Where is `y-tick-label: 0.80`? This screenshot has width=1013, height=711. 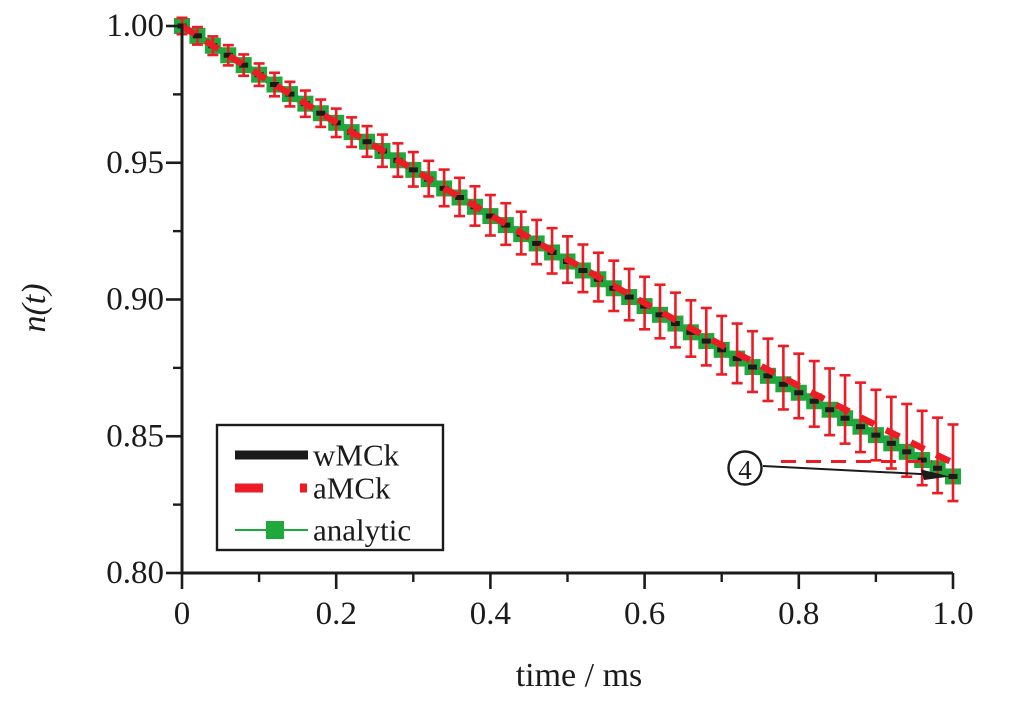 y-tick-label: 0.80 is located at coordinates (135, 573).